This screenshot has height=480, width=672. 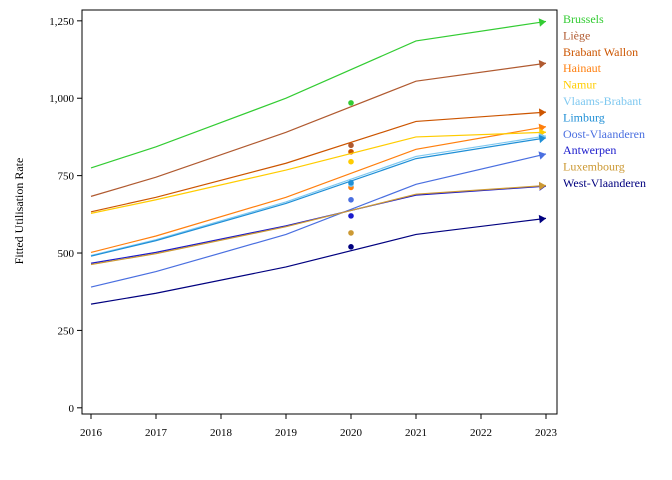 What do you see at coordinates (589, 150) in the screenshot?
I see `series-label-antwerpen: Antwerpen` at bounding box center [589, 150].